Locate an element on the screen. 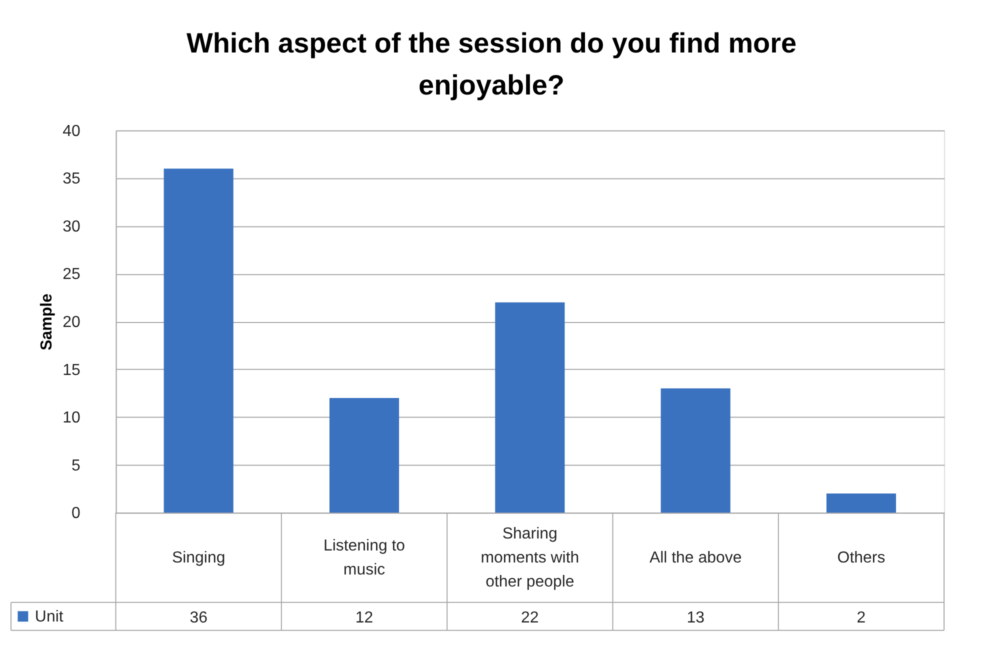 This screenshot has width=981, height=653. x-tick-label: Listening to music is located at coordinates (364, 558).